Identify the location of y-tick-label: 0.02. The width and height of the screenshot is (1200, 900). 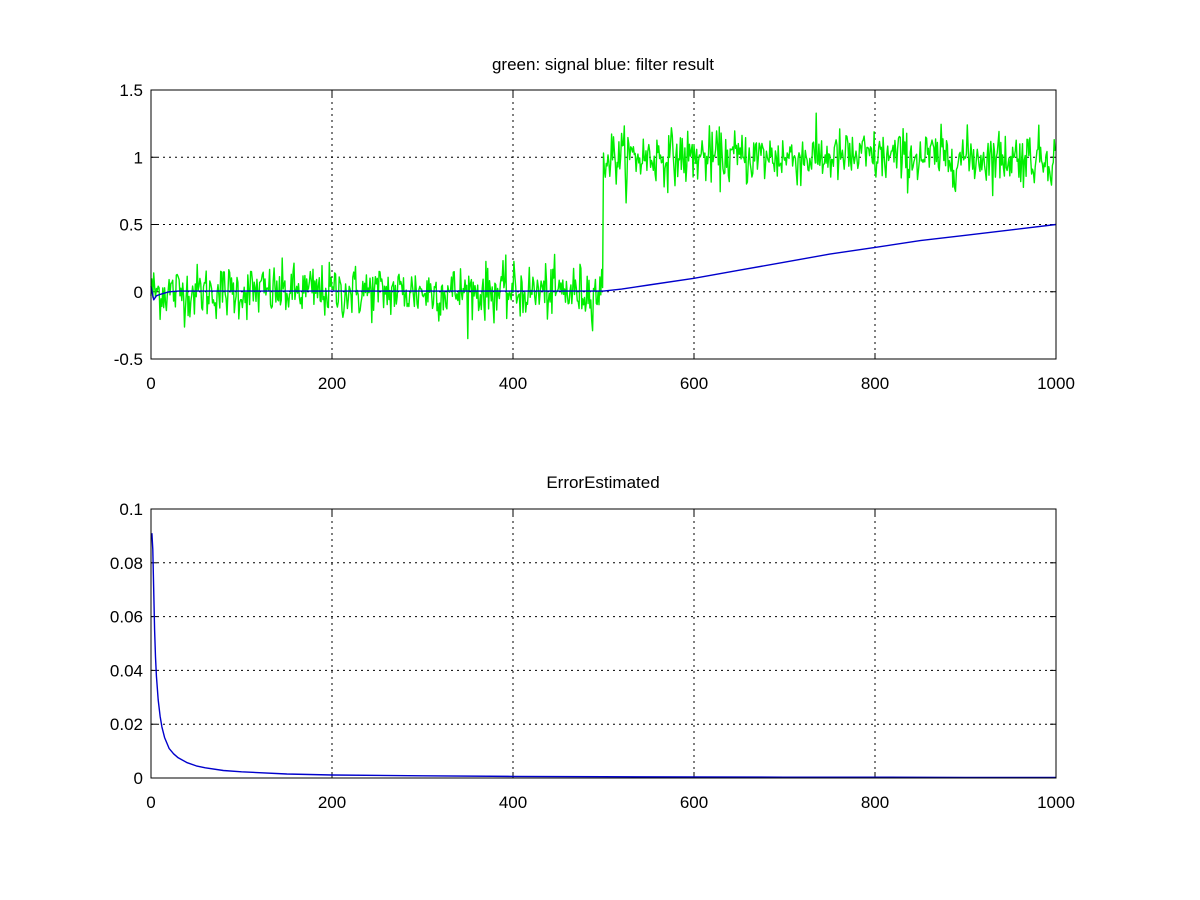
(126, 724).